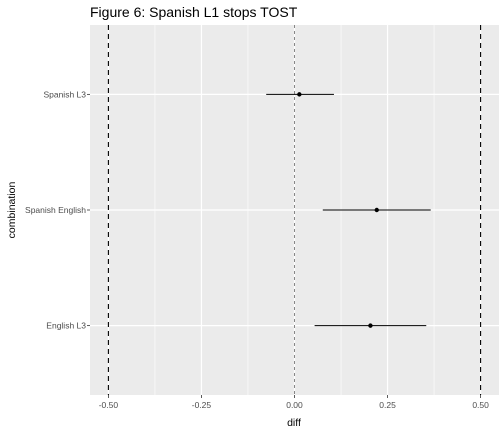  What do you see at coordinates (64, 94) in the screenshot?
I see `y-tick-label: Spanish L3` at bounding box center [64, 94].